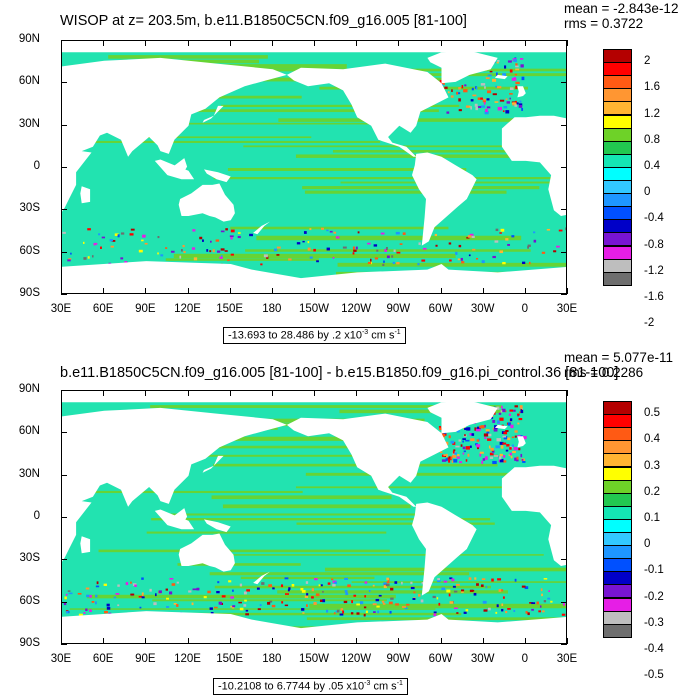 Image resolution: width=700 pixels, height=700 pixels. What do you see at coordinates (272, 659) in the screenshot?
I see `lon-tick-label: 180` at bounding box center [272, 659].